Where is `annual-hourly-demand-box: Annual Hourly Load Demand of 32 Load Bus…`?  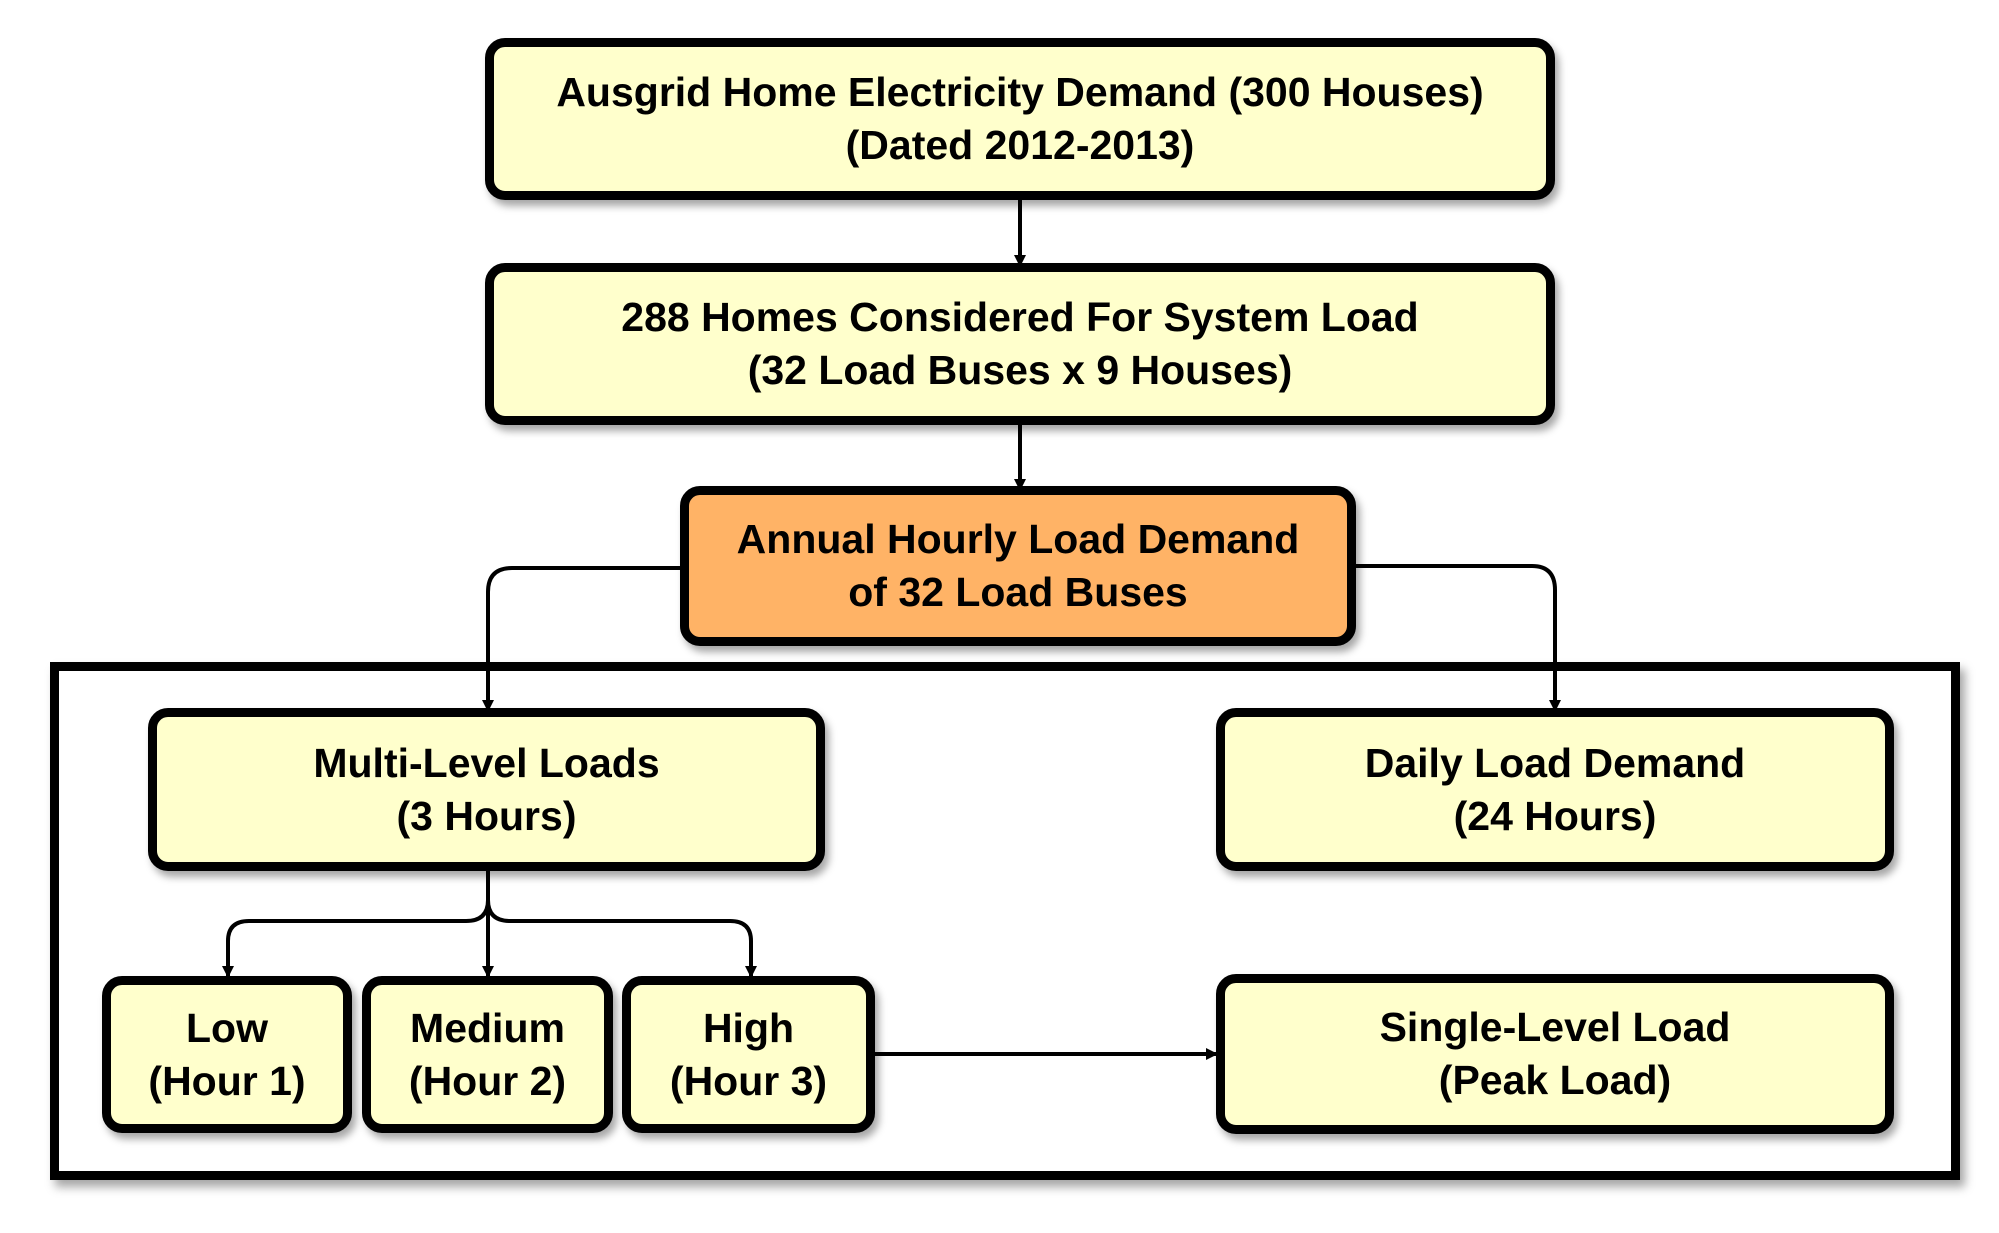
annual-hourly-demand-box: Annual Hourly Load Demand of 32 Load Bus… is located at coordinates (1018, 566).